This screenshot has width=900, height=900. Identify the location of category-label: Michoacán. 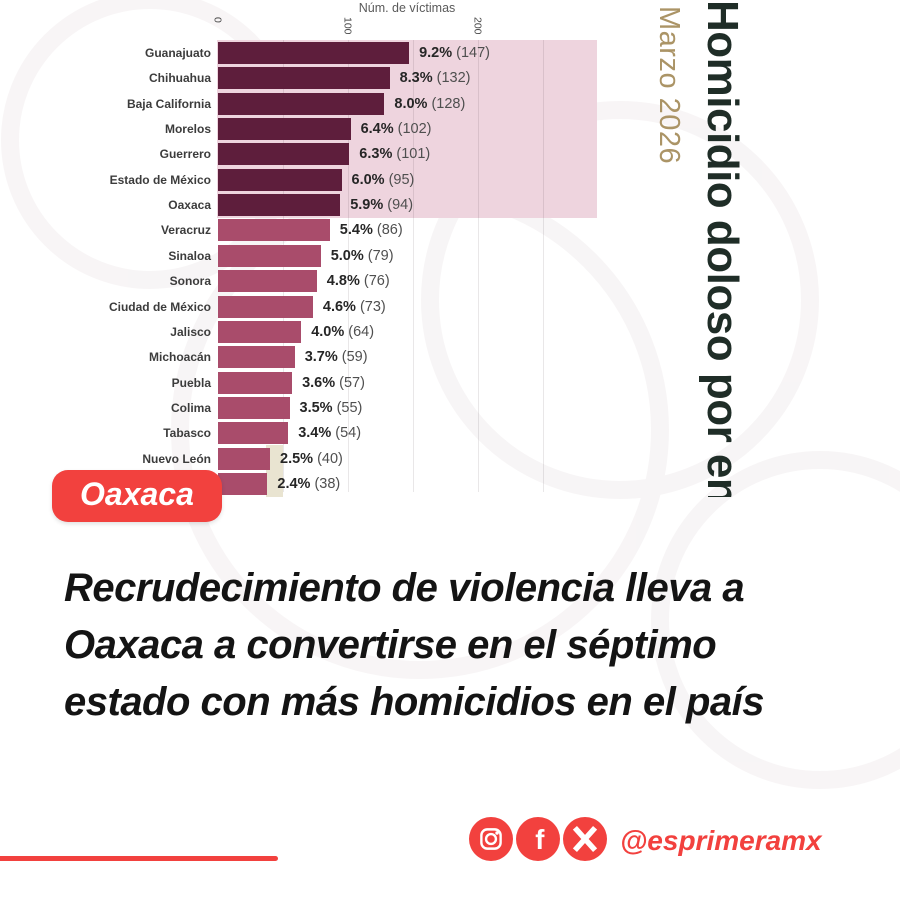
(179, 357).